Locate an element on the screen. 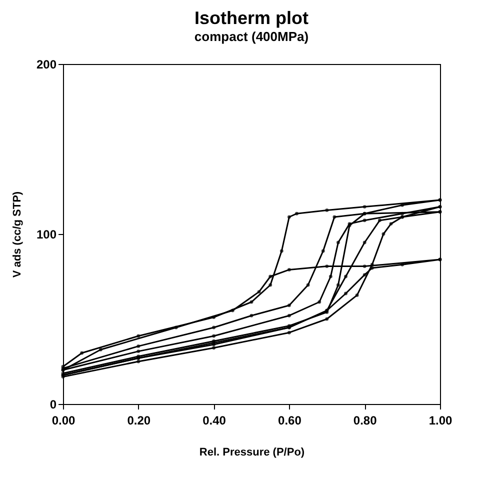 This screenshot has height=496, width=484. x-tick-label: 0.40 is located at coordinates (214, 421).